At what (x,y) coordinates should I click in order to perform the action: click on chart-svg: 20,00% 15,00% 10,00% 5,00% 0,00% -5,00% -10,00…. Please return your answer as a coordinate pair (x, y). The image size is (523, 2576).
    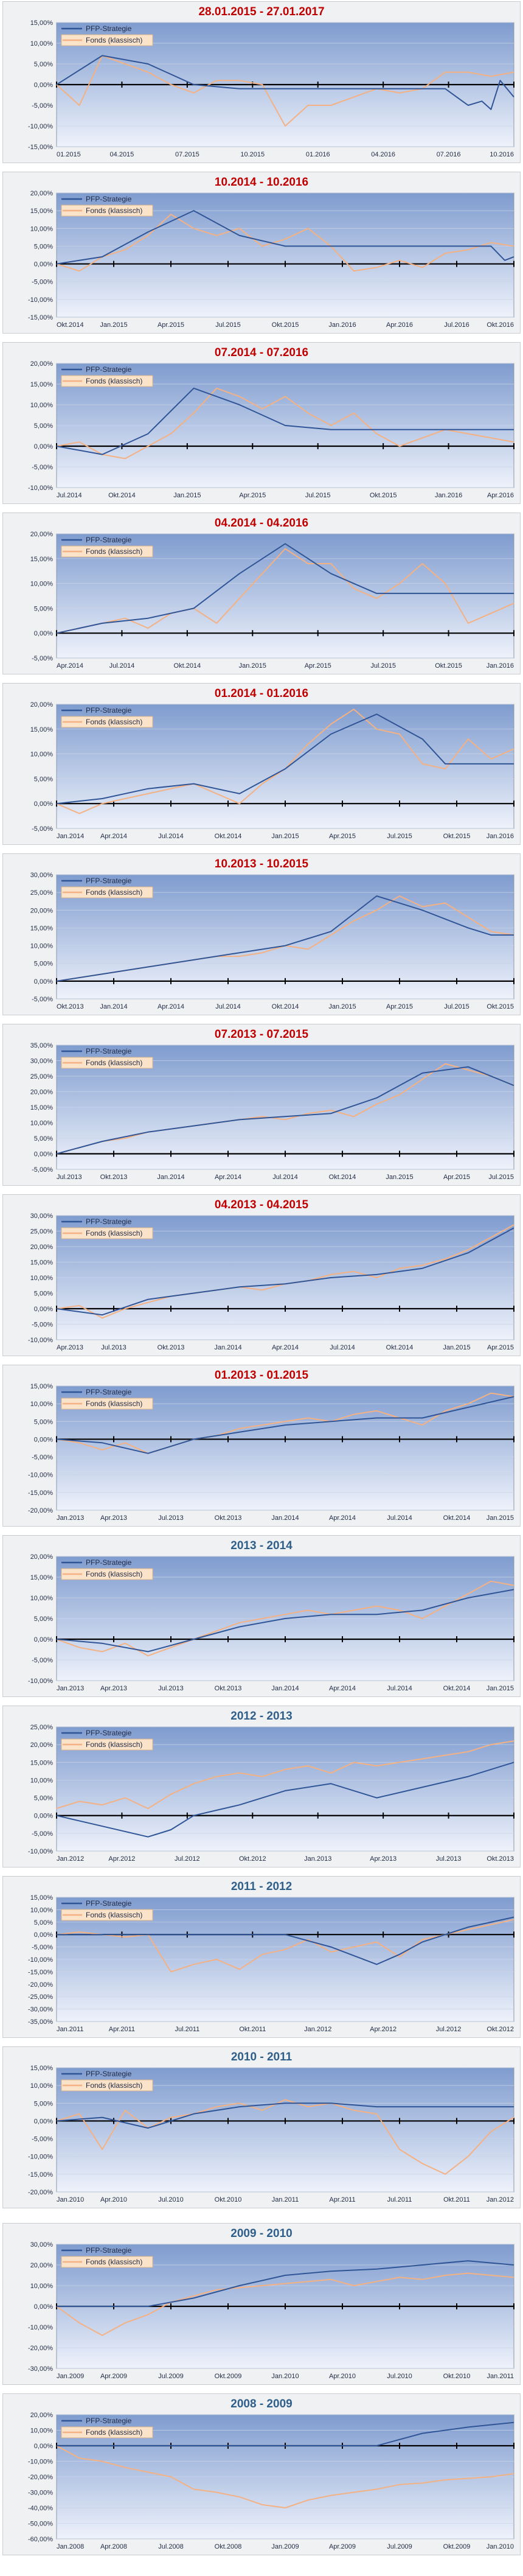
    Looking at the image, I should click on (271, 429).